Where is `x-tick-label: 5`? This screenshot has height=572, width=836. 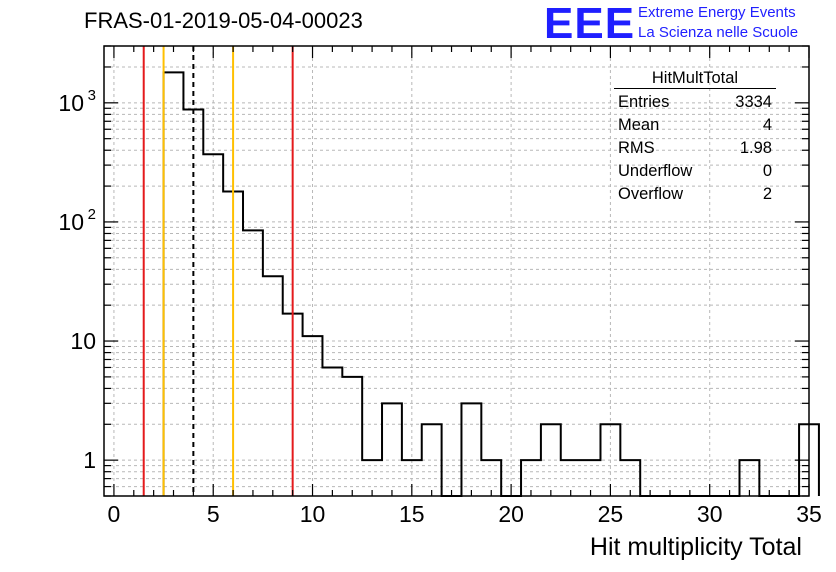
x-tick-label: 5 is located at coordinates (213, 514).